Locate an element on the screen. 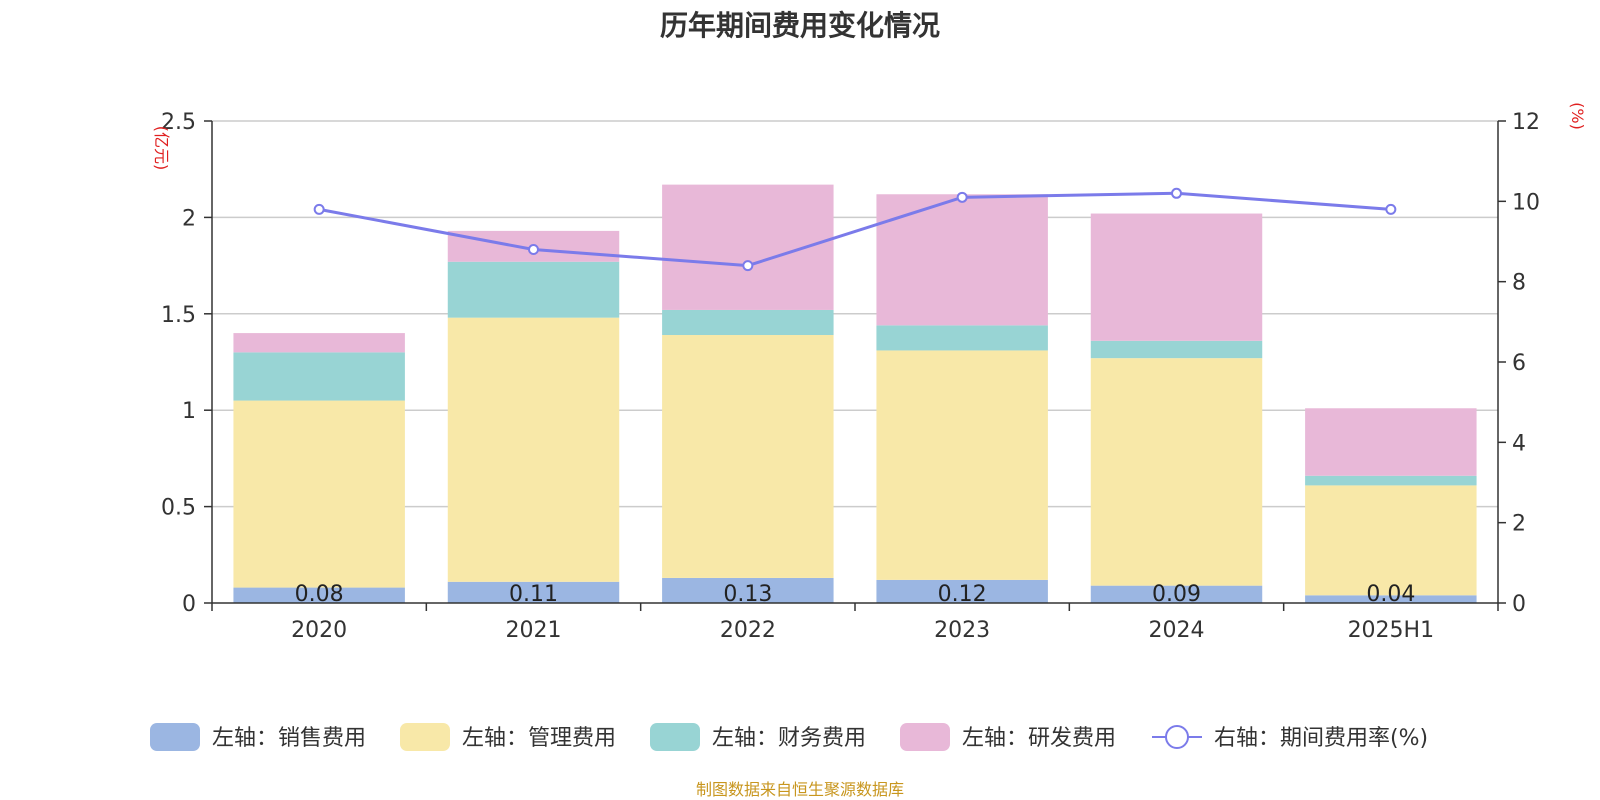 The height and width of the screenshot is (800, 1600). data-source-note: 制图数据来自恒生聚源数据库 is located at coordinates (799, 789).